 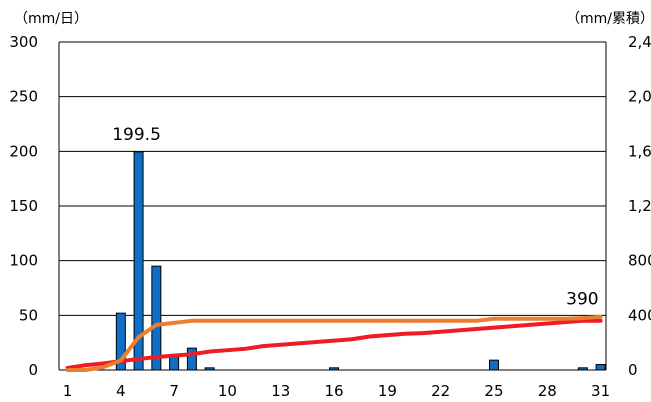 What do you see at coordinates (23, 97) in the screenshot?
I see `y-left-tick-label: 250` at bounding box center [23, 97].